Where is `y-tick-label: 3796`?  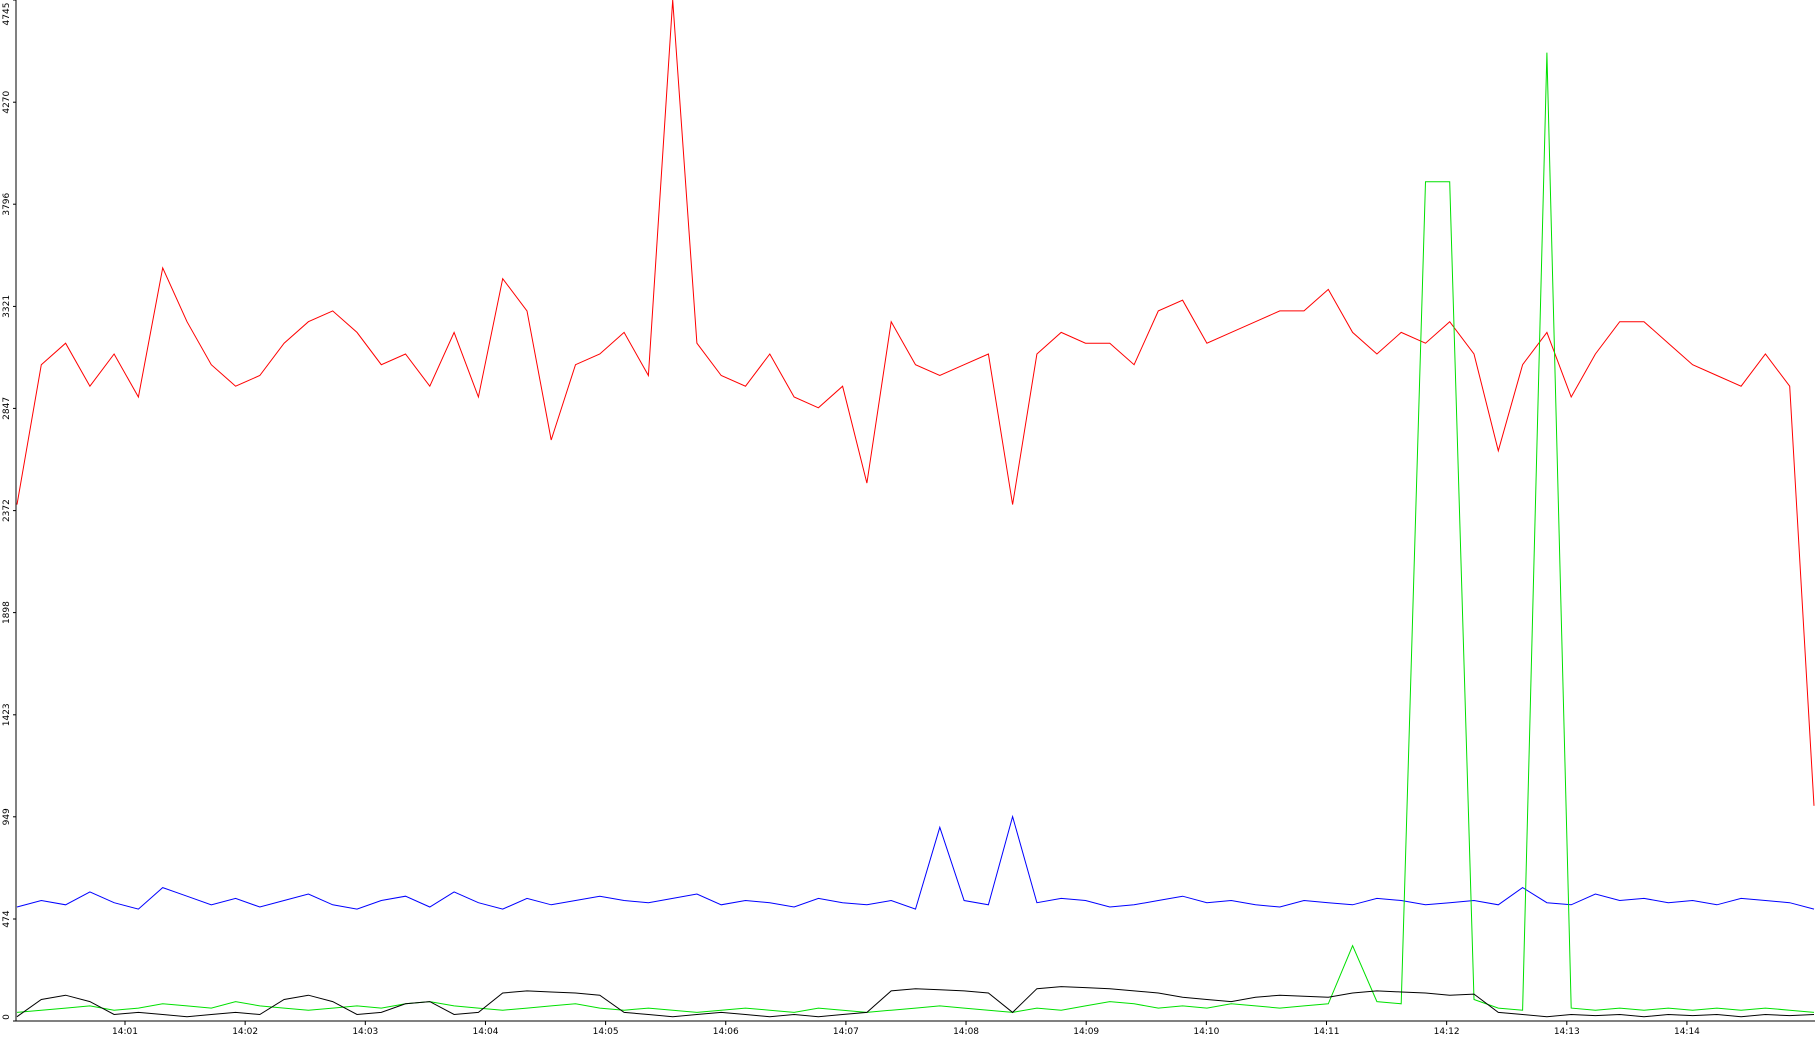 y-tick-label: 3796 is located at coordinates (7, 203).